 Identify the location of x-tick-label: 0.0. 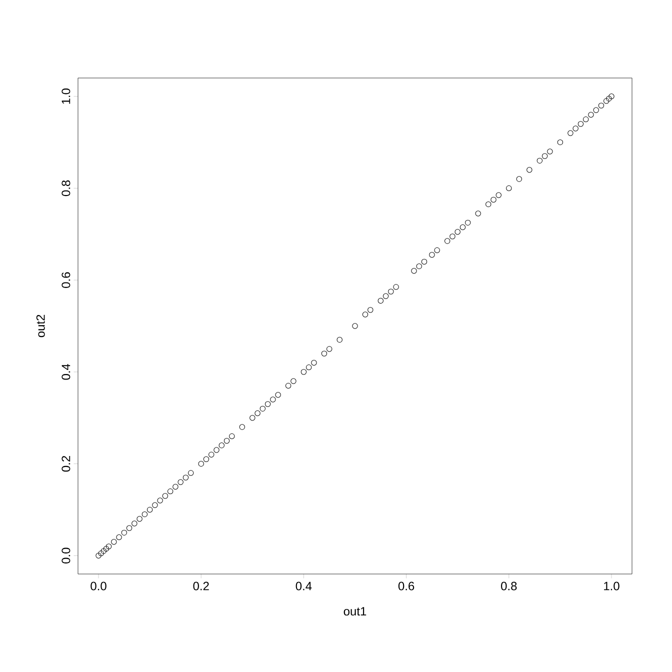
(98, 586).